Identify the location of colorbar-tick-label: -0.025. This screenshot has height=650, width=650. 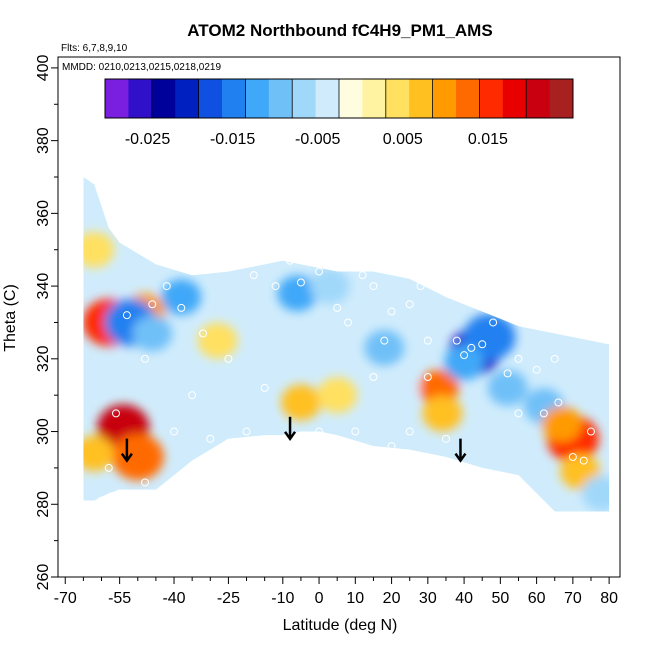
(147, 139).